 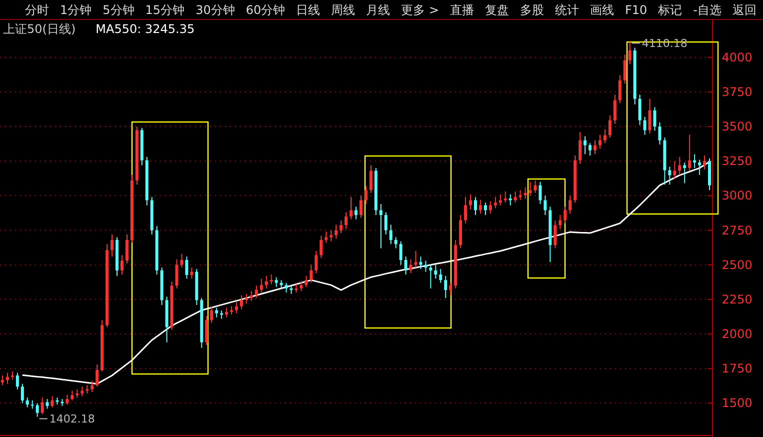 What do you see at coordinates (737, 299) in the screenshot?
I see `y-tick-label: 2250` at bounding box center [737, 299].